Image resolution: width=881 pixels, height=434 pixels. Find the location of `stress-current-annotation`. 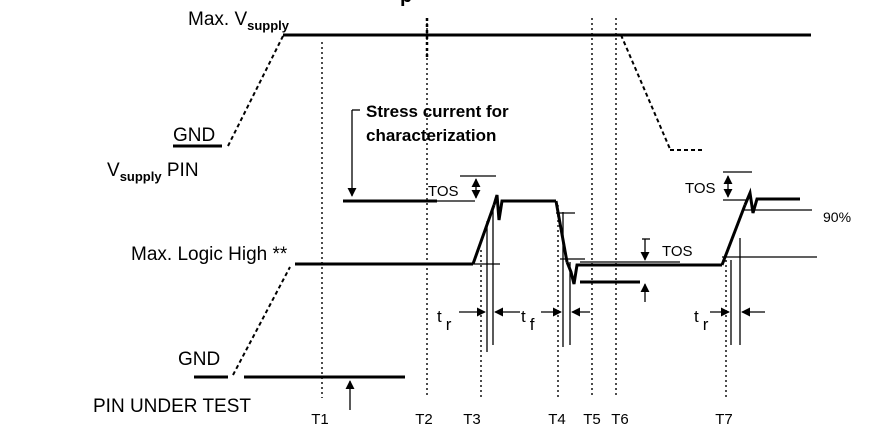

stress-current-annotation is located at coordinates (353, 153).